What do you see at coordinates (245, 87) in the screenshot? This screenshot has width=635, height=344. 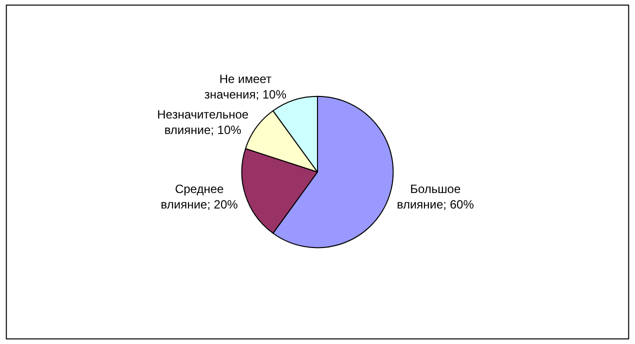 I see `slice-label: Не имеет значения; 10%` at bounding box center [245, 87].